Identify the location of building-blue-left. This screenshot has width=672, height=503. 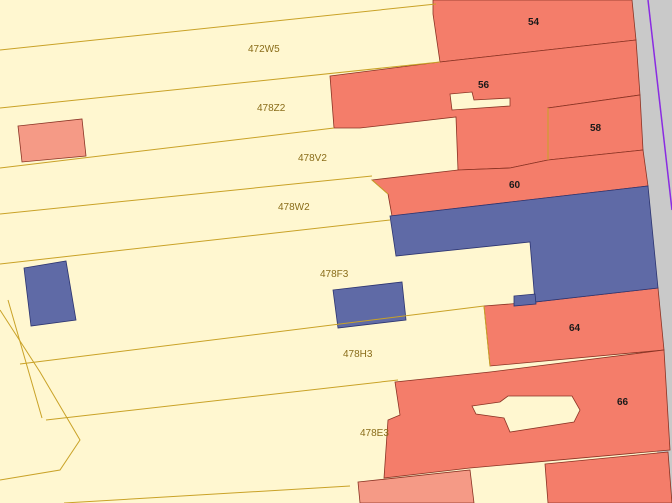
(50, 293).